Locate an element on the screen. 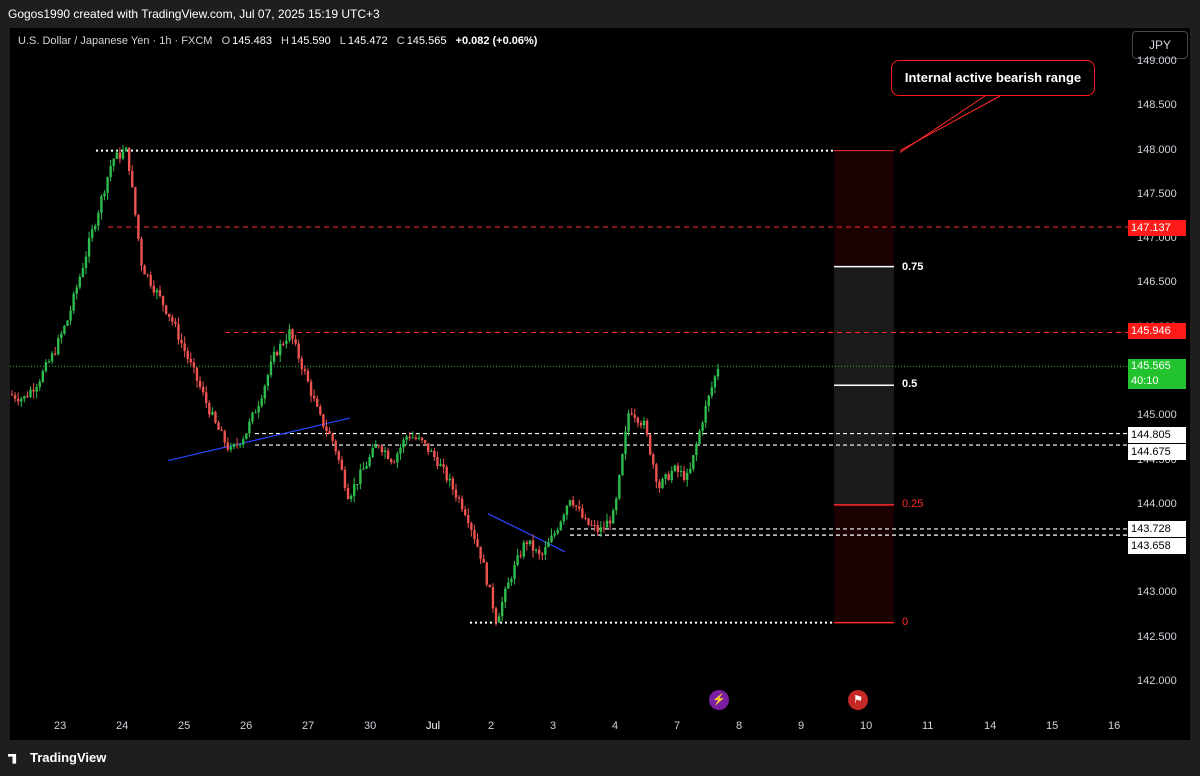 Image resolution: width=1200 pixels, height=776 pixels. low-value: 145.472 is located at coordinates (367, 41).